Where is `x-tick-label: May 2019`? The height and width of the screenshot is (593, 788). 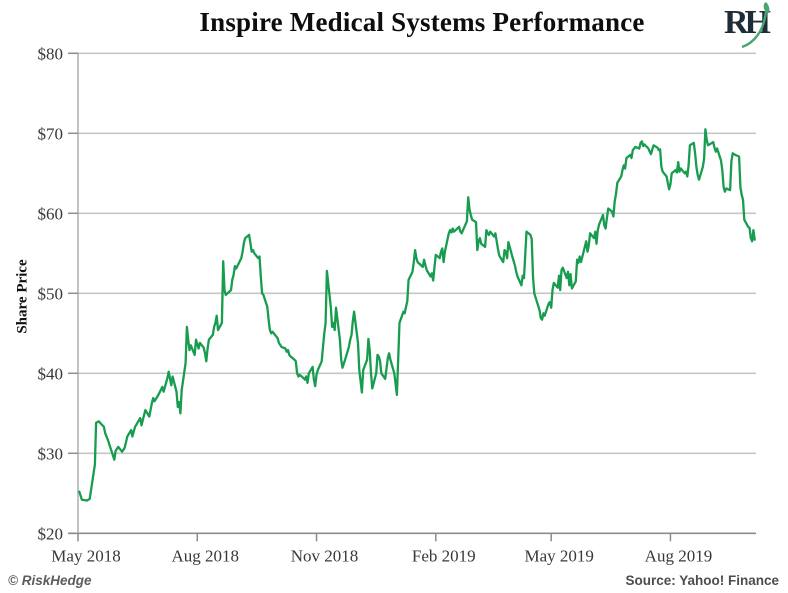 x-tick-label: May 2019 is located at coordinates (558, 555).